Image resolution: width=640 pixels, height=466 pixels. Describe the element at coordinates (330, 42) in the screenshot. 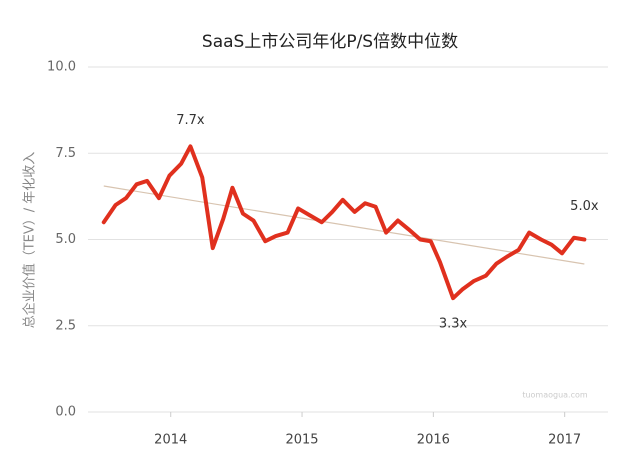

I see `chart-title: SaaS上市公司年化P/S倍数中位数` at that location.